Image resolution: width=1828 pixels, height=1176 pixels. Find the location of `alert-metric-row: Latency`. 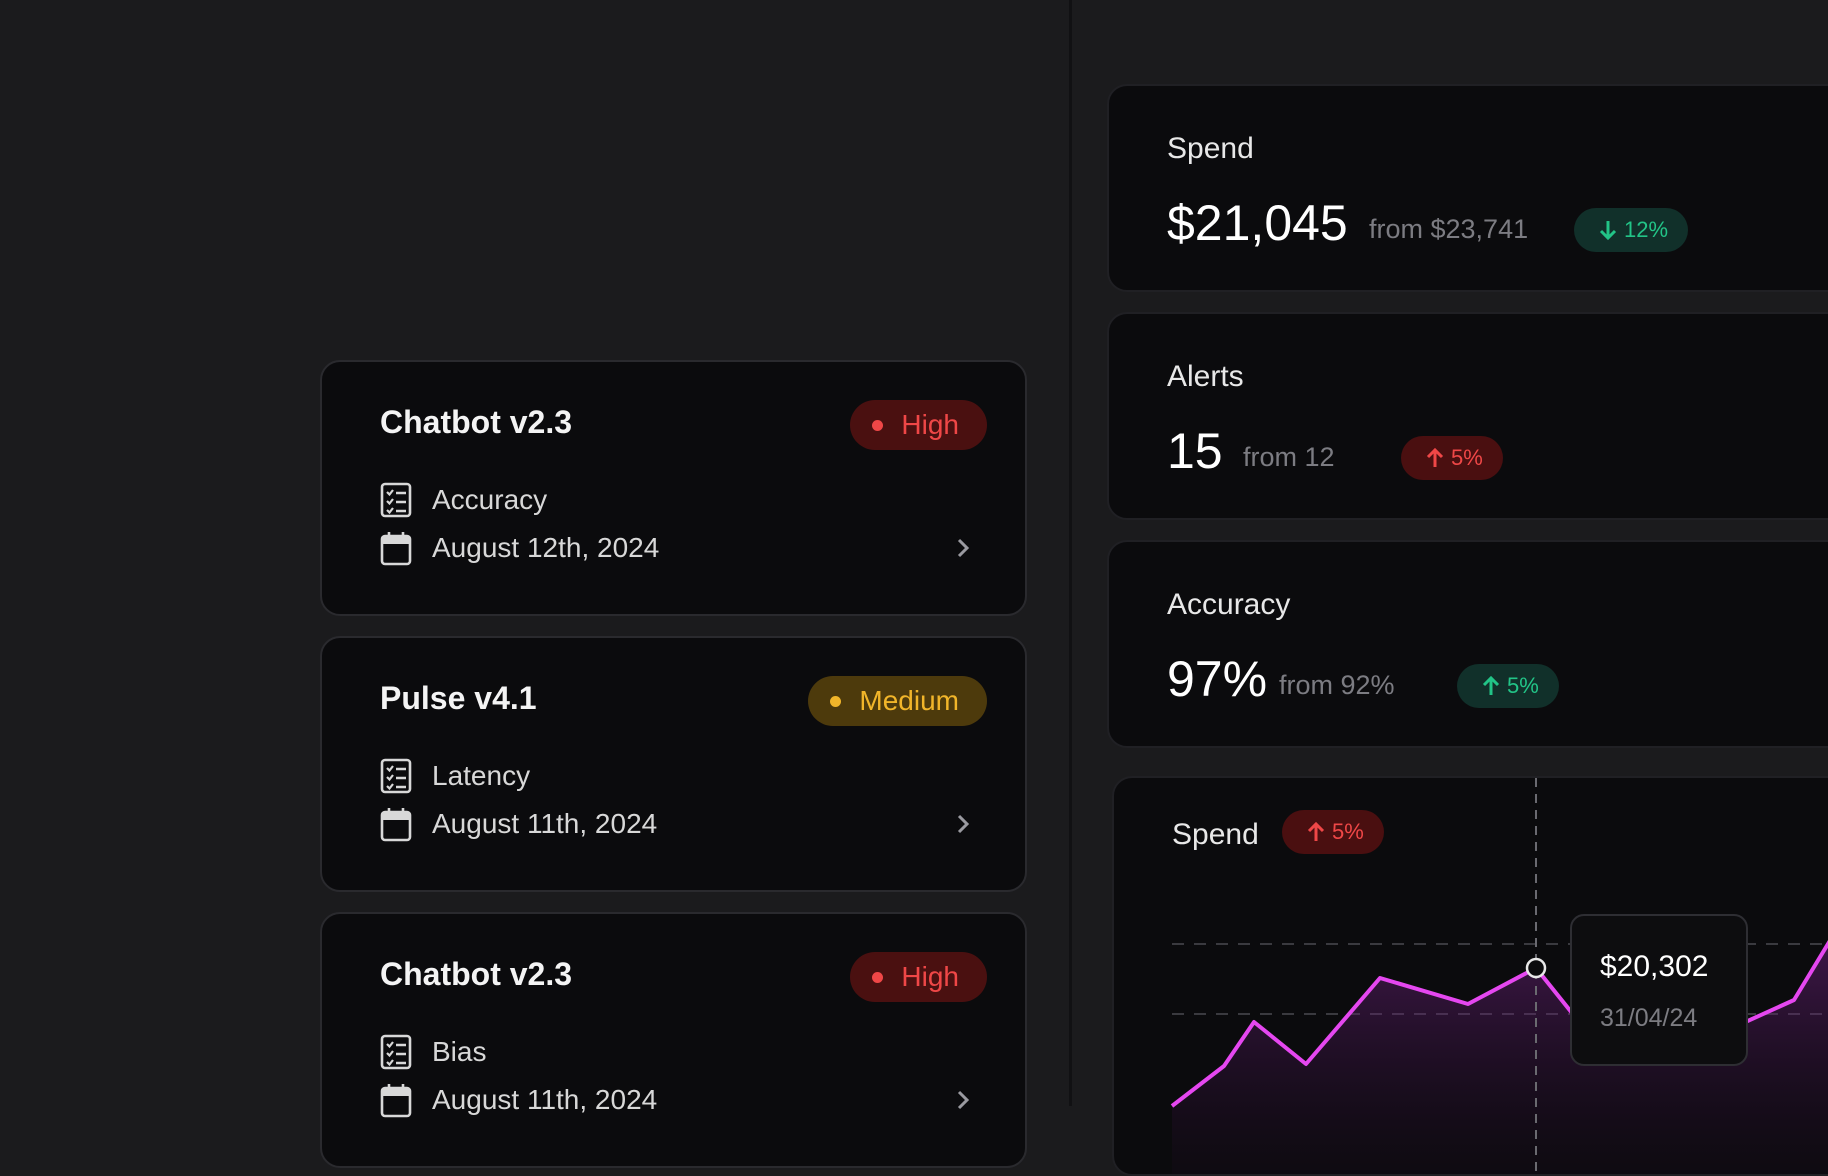

alert-metric-row: Latency is located at coordinates (455, 776).